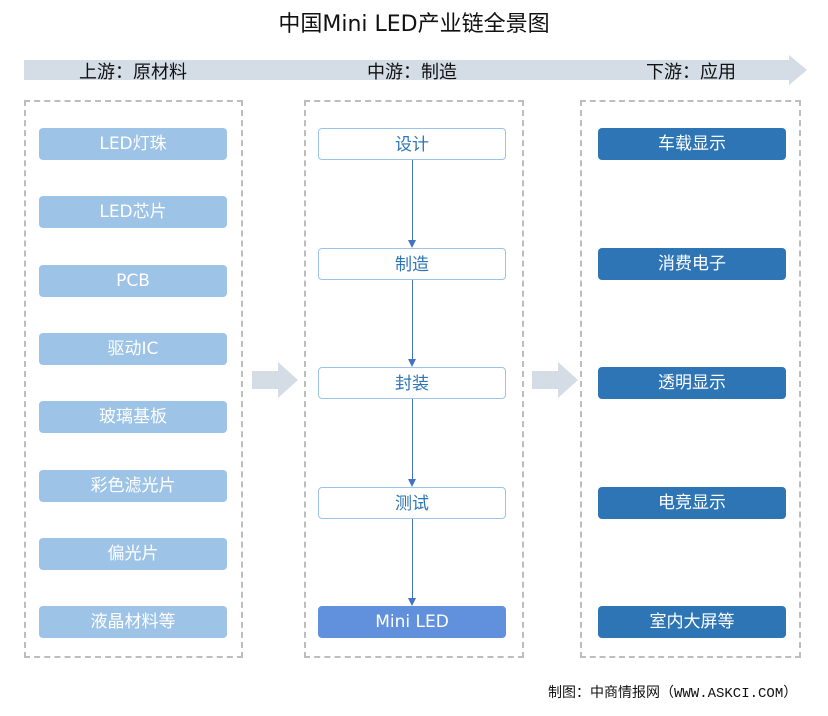  I want to click on flow-band, so click(406, 70).